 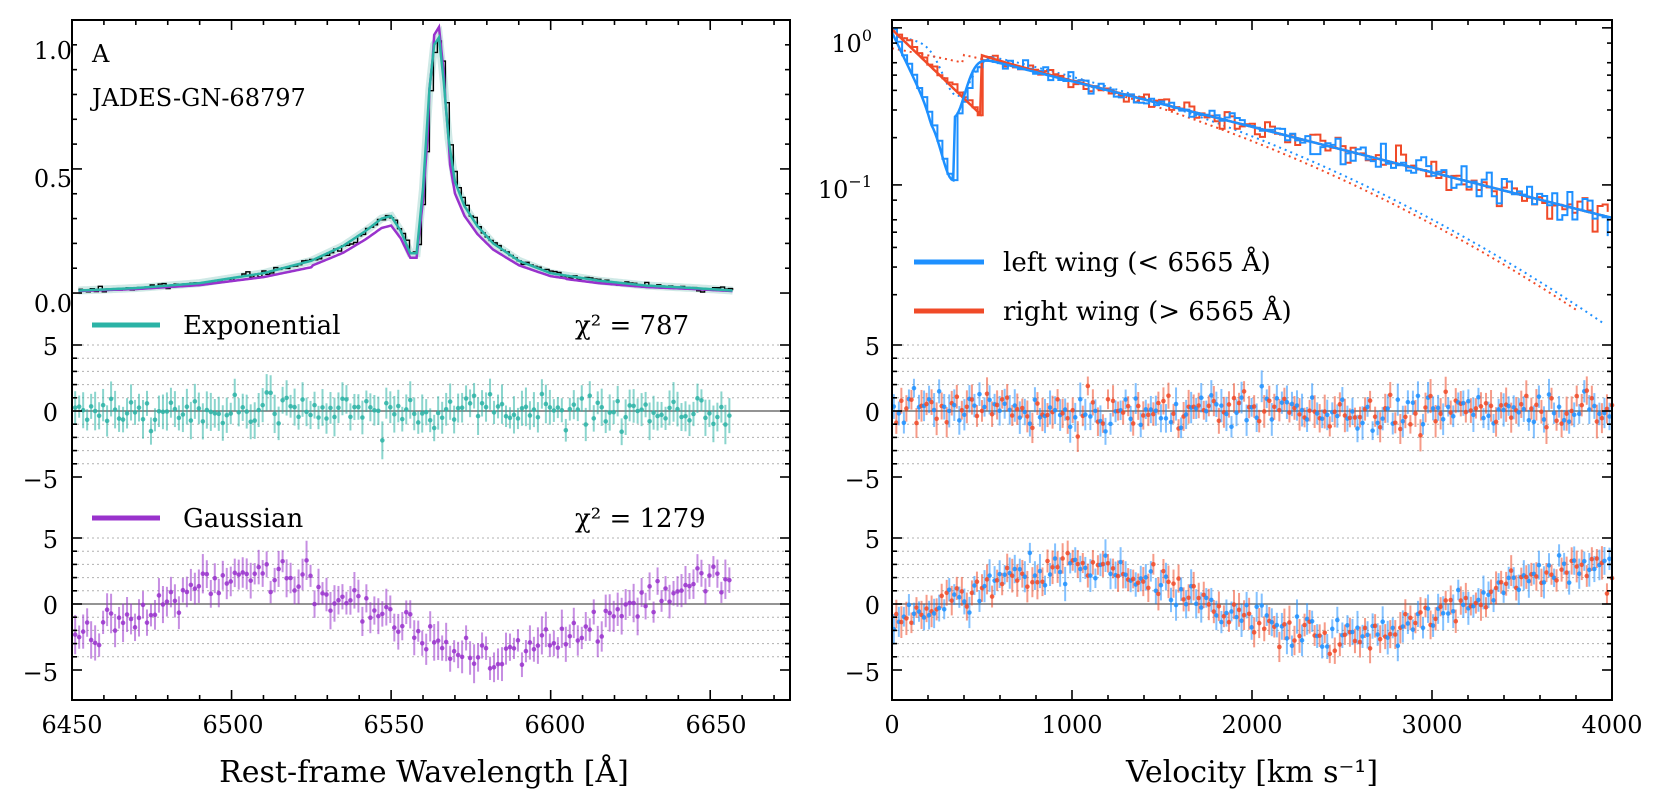 I want to click on x-axis-label-velocity: Velocity [km s⁻¹], so click(x=1251, y=772).